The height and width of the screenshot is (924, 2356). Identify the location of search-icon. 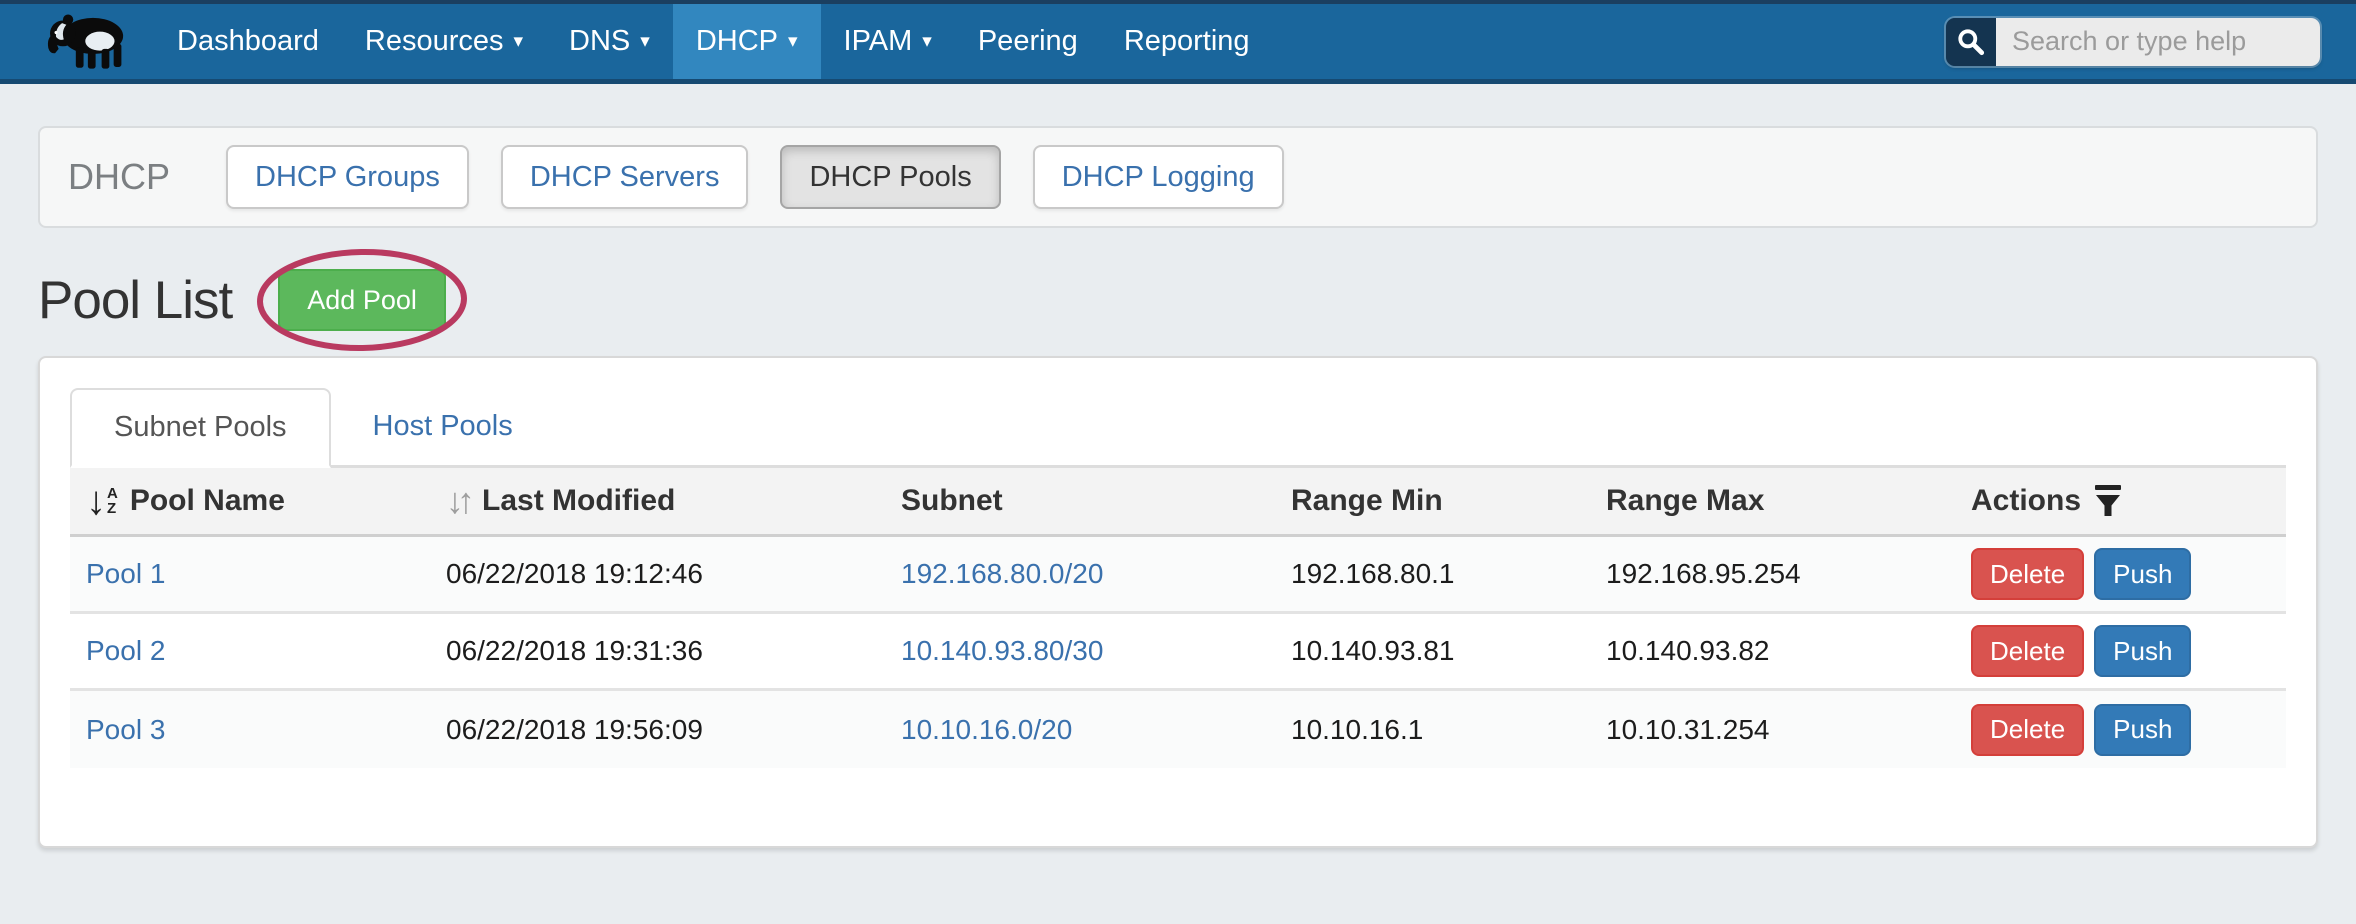
(1971, 41).